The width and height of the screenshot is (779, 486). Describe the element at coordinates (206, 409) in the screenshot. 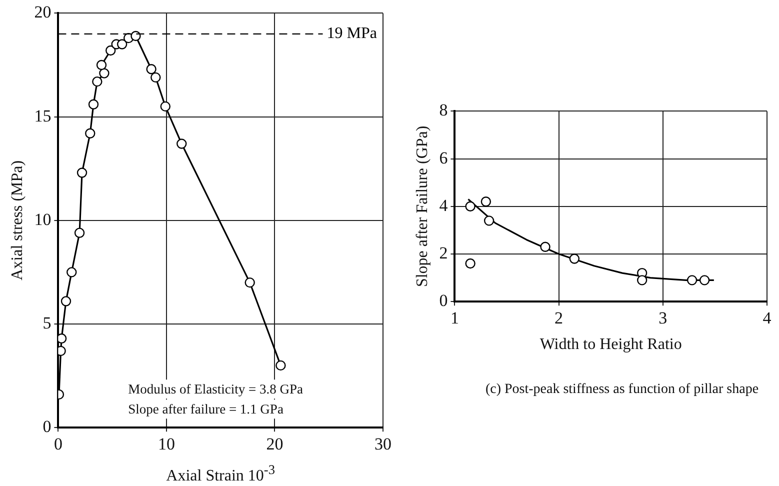

I see `annotation: Slope after failure = 1.1 GPa` at that location.